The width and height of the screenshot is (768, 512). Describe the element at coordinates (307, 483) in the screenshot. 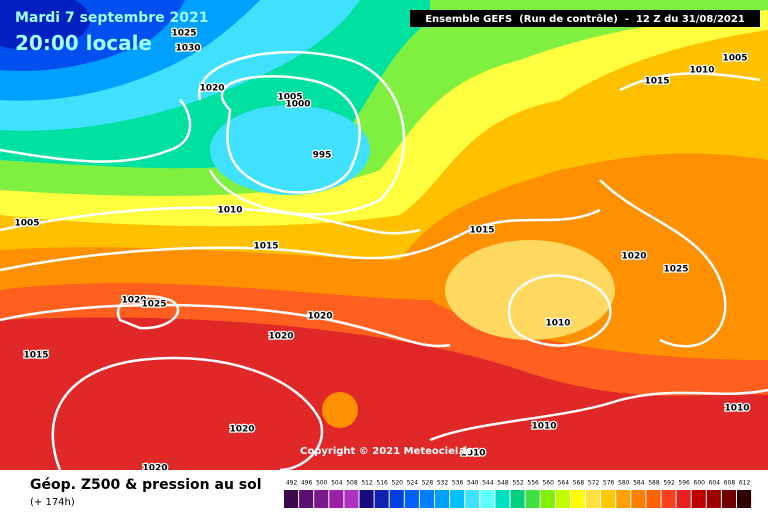

I see `scale-label: 496` at that location.